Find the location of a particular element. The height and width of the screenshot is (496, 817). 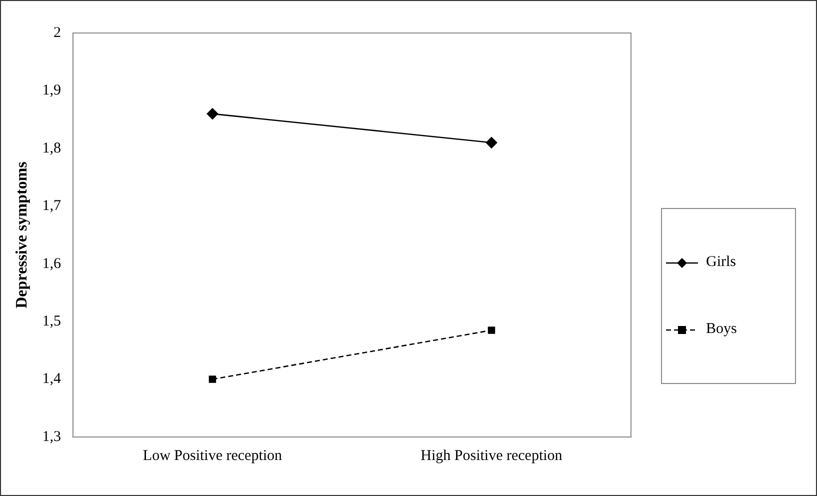

y-tick-label: 1,5 is located at coordinates (51, 322).